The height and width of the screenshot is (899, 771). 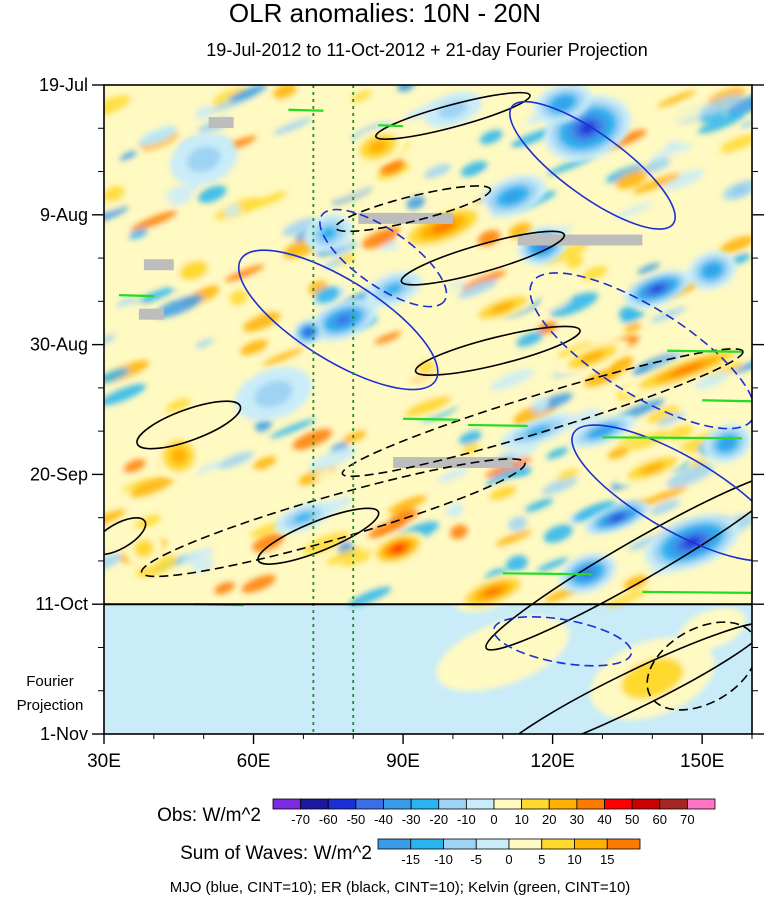 What do you see at coordinates (660, 819) in the screenshot?
I see `obs-colorbar-tick-label: 60` at bounding box center [660, 819].